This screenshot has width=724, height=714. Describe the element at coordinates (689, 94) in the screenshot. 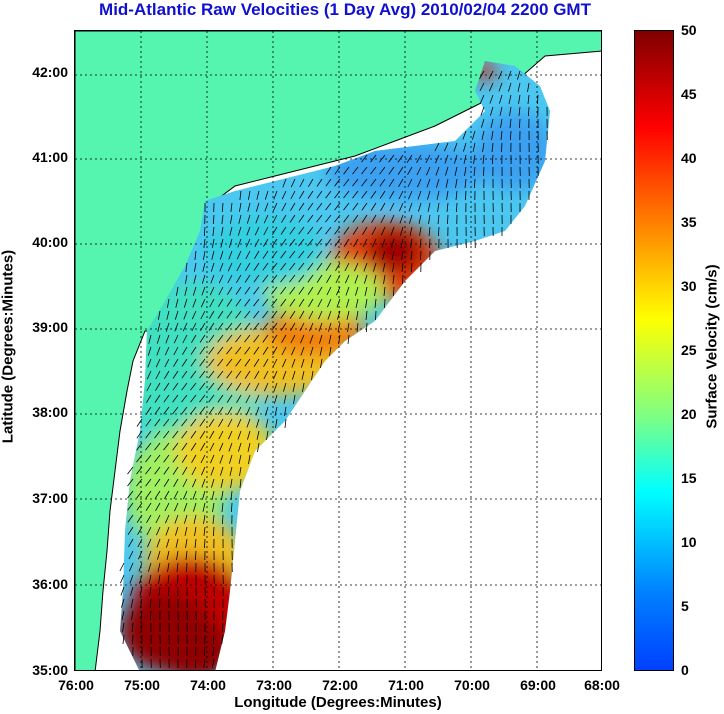

I see `colorbar-tick: 45` at that location.